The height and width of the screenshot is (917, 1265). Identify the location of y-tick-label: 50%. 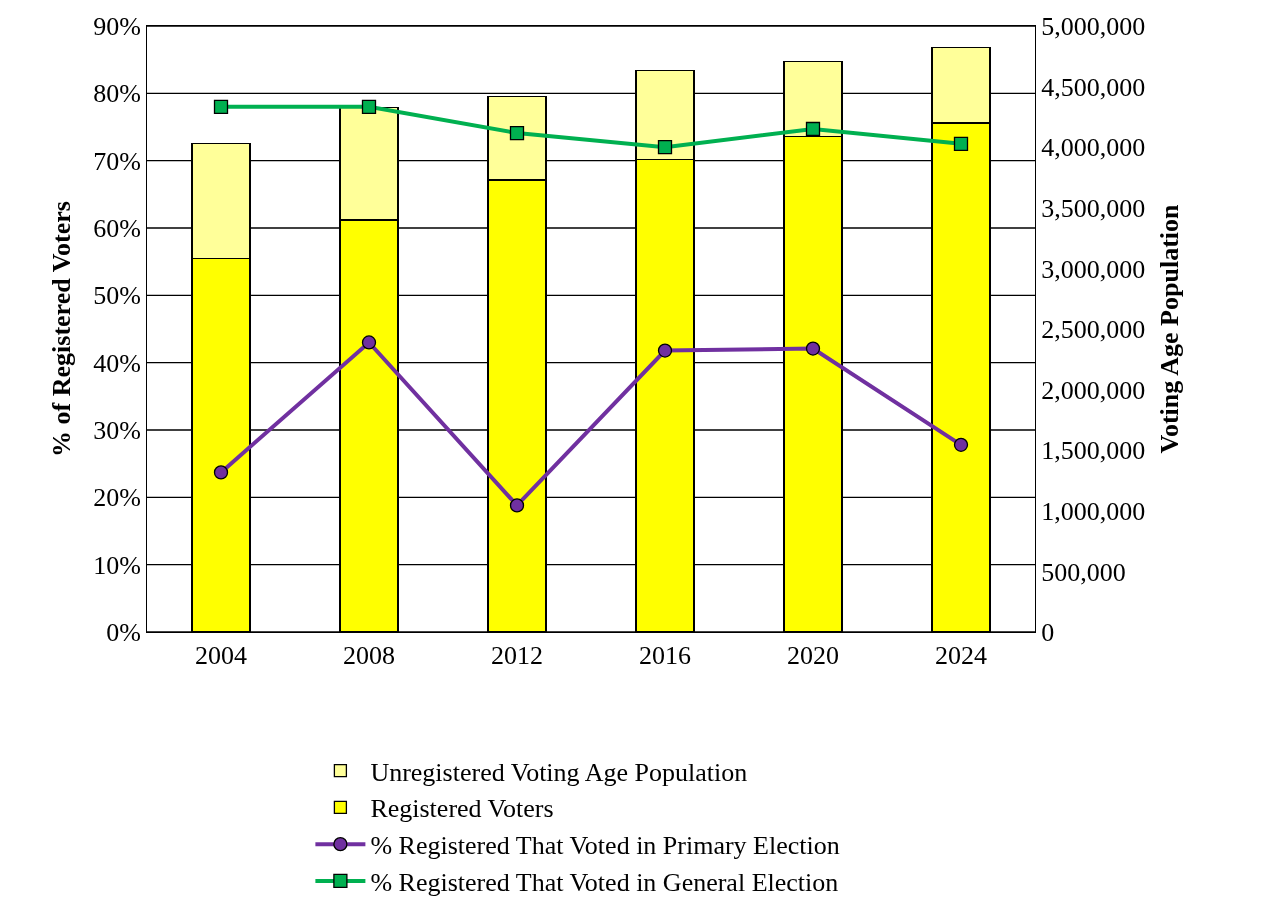
(117, 296).